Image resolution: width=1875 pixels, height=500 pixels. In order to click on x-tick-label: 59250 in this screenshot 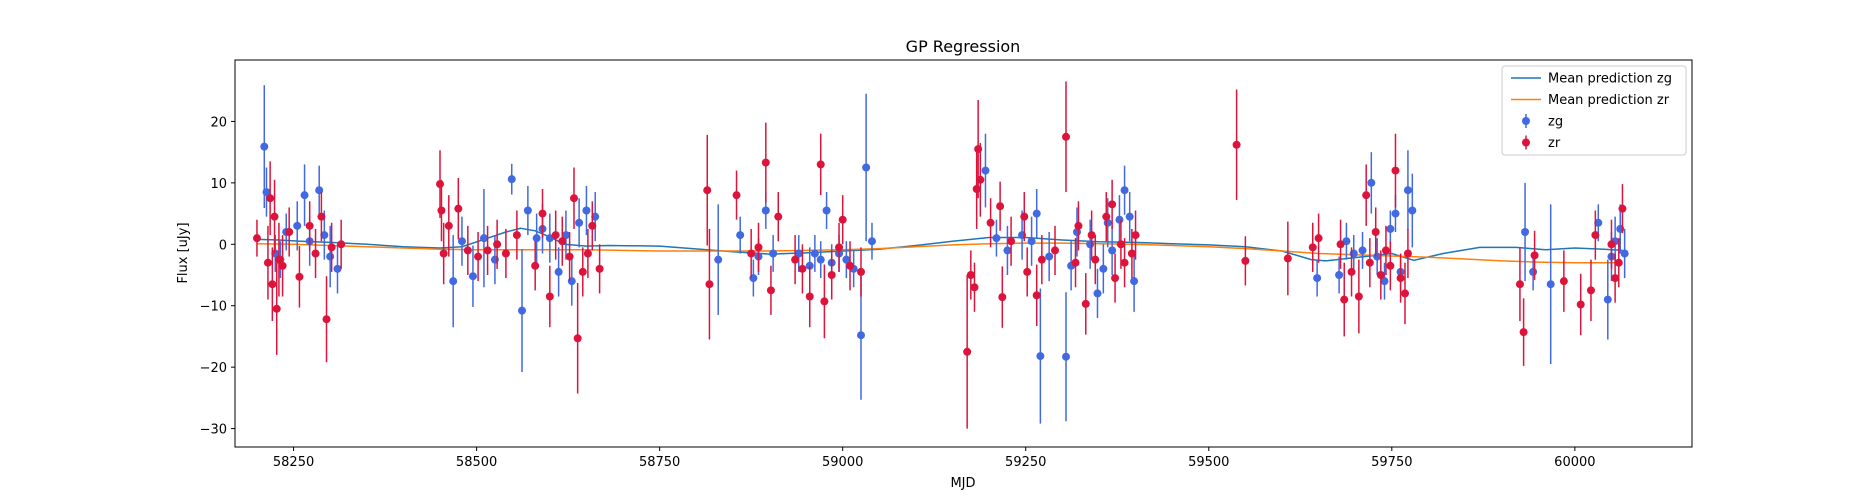, I will do `click(1025, 462)`.